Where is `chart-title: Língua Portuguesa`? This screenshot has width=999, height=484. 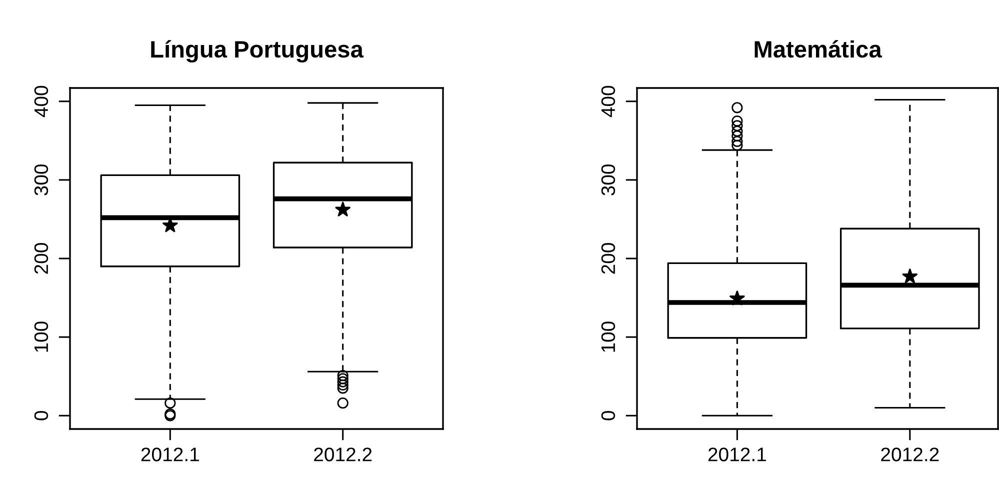 chart-title: Língua Portuguesa is located at coordinates (257, 51).